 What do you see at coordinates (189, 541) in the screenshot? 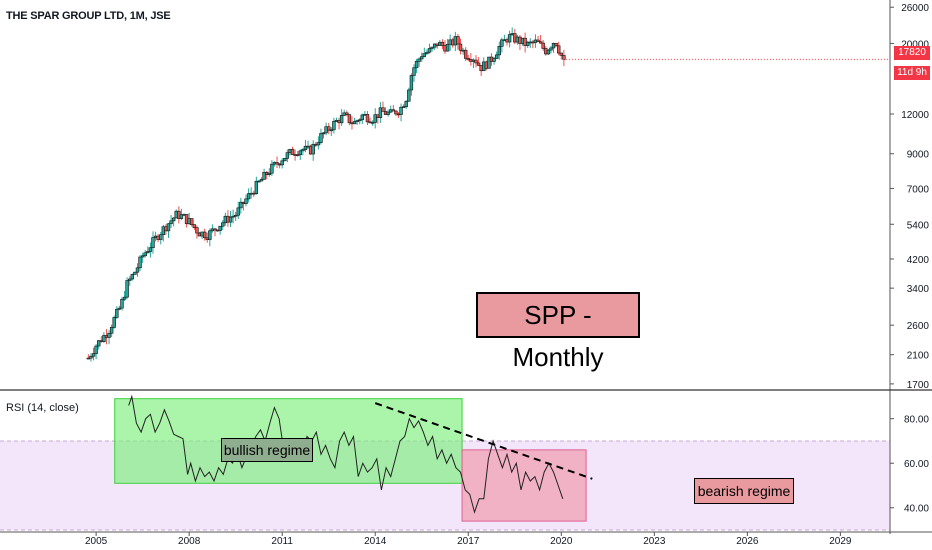
I see `time-tick-label: 2008` at bounding box center [189, 541].